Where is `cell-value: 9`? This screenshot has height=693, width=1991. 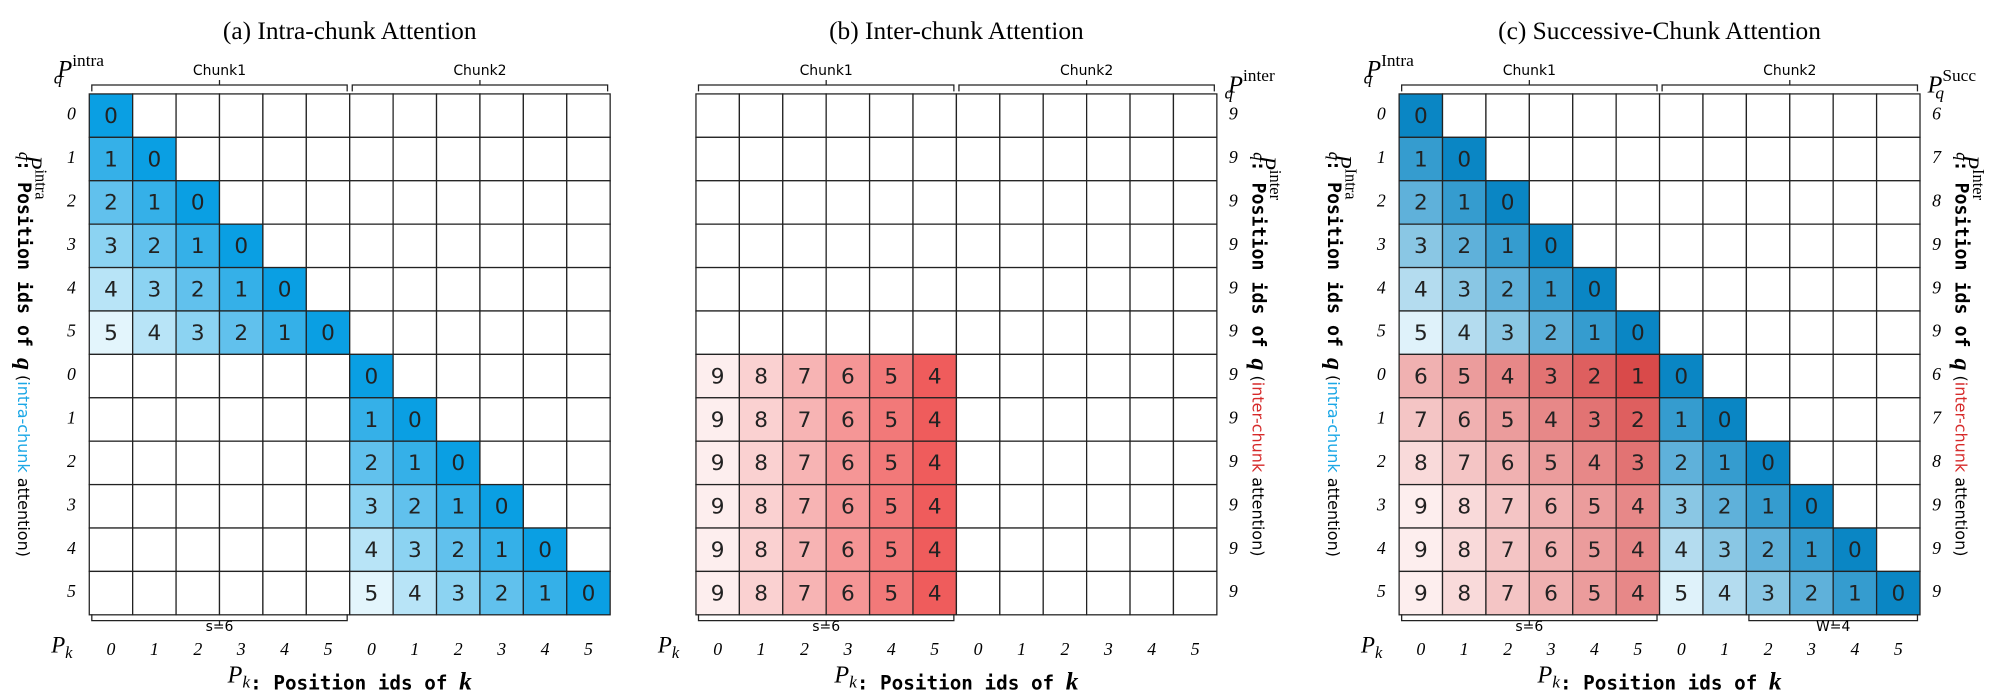 cell-value: 9 is located at coordinates (718, 550).